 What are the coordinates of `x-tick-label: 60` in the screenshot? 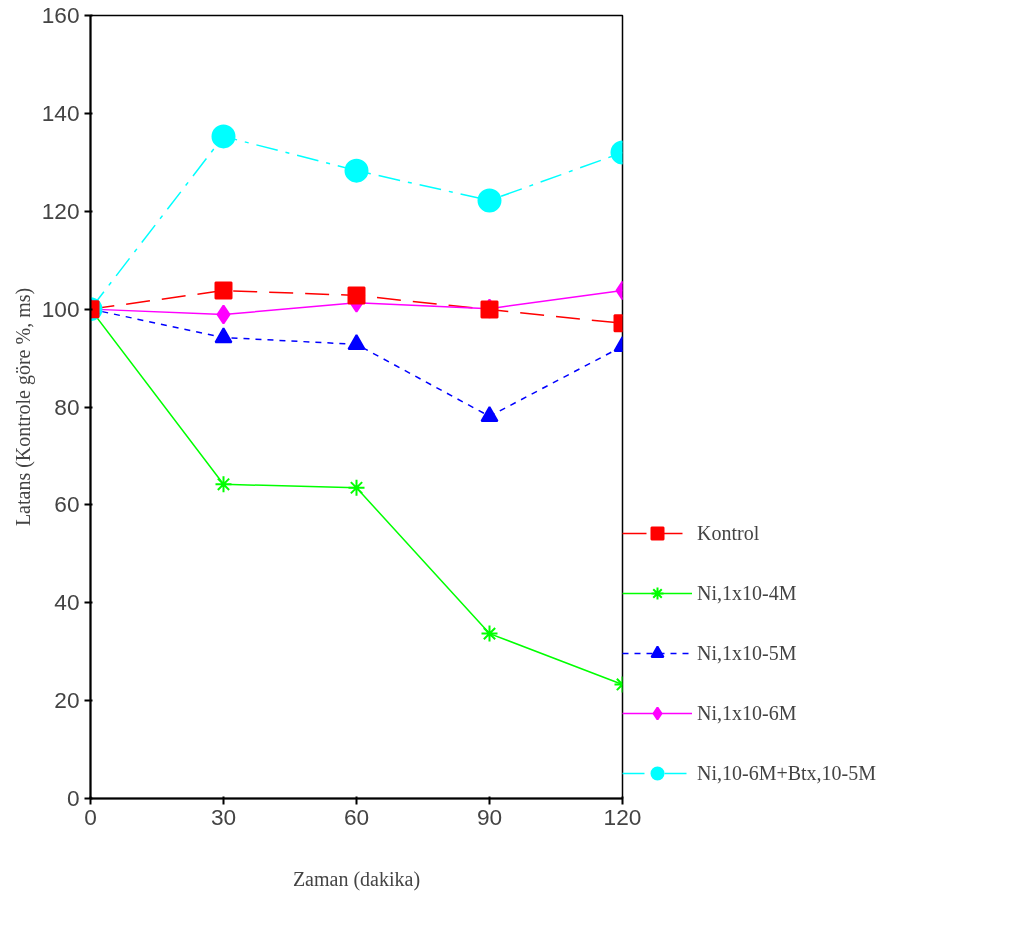 It's located at (356, 816).